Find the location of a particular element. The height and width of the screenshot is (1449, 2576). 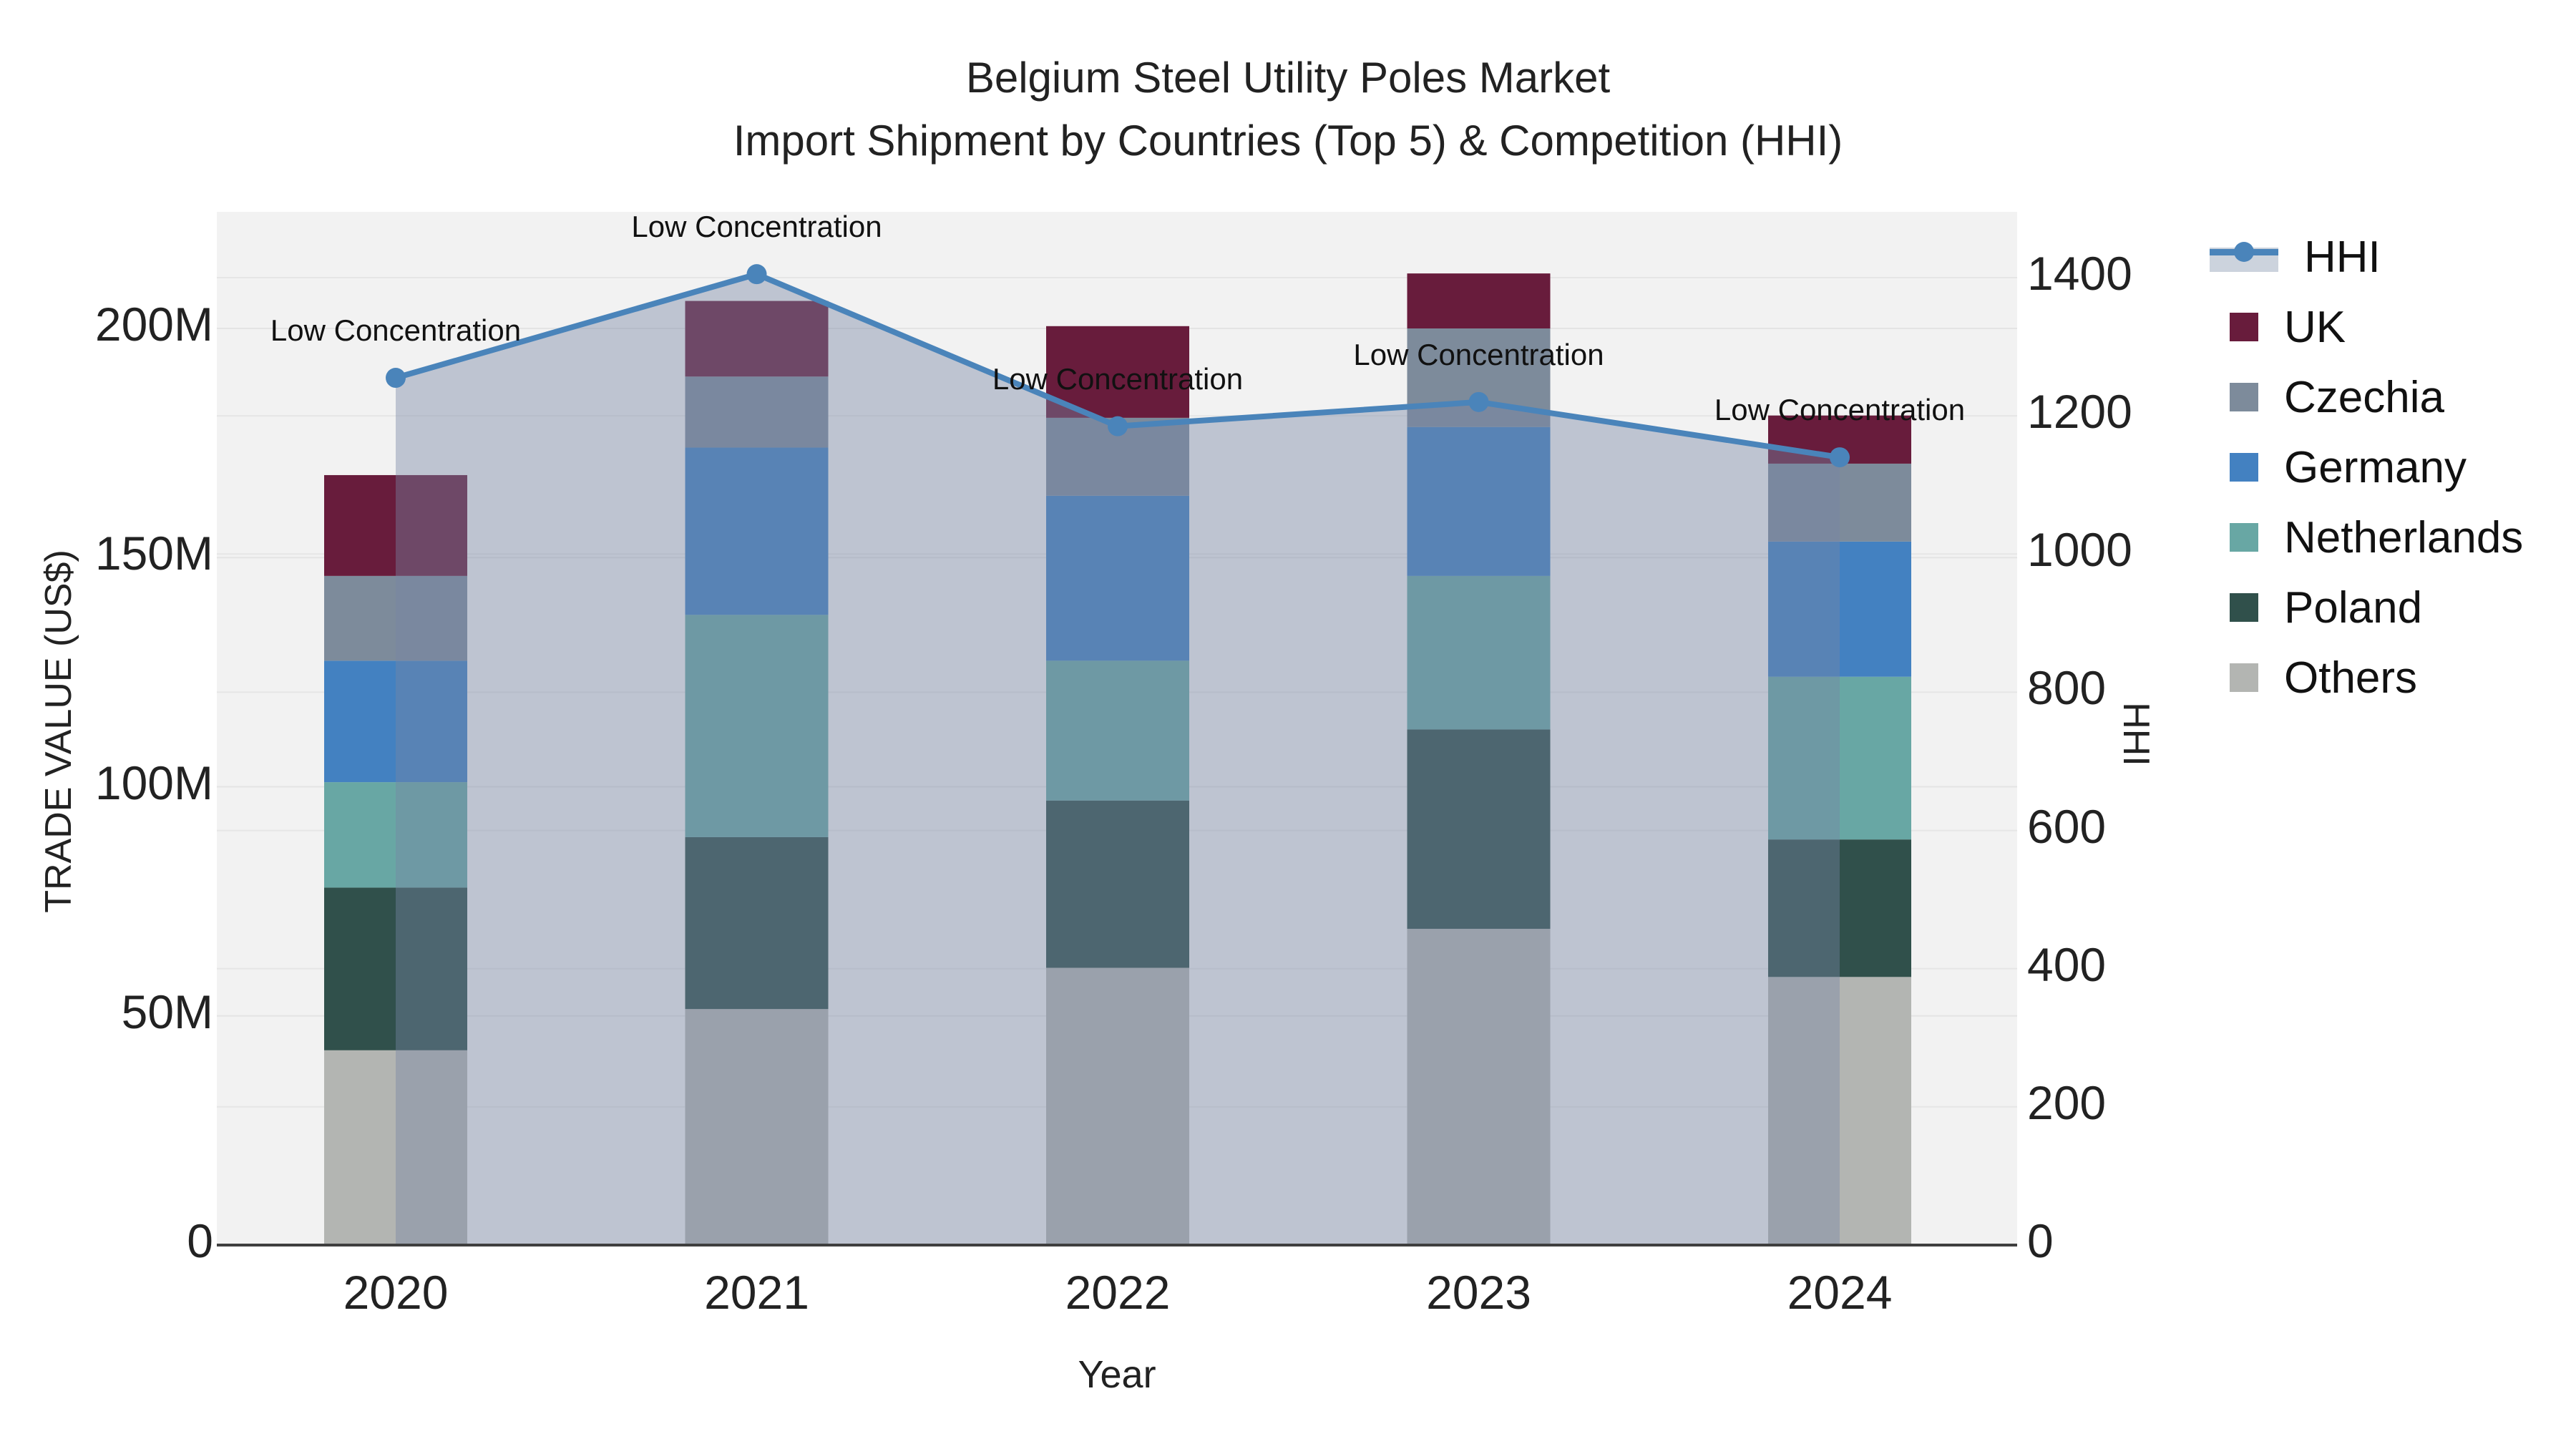

bar-segment-2021-others is located at coordinates (757, 1127).